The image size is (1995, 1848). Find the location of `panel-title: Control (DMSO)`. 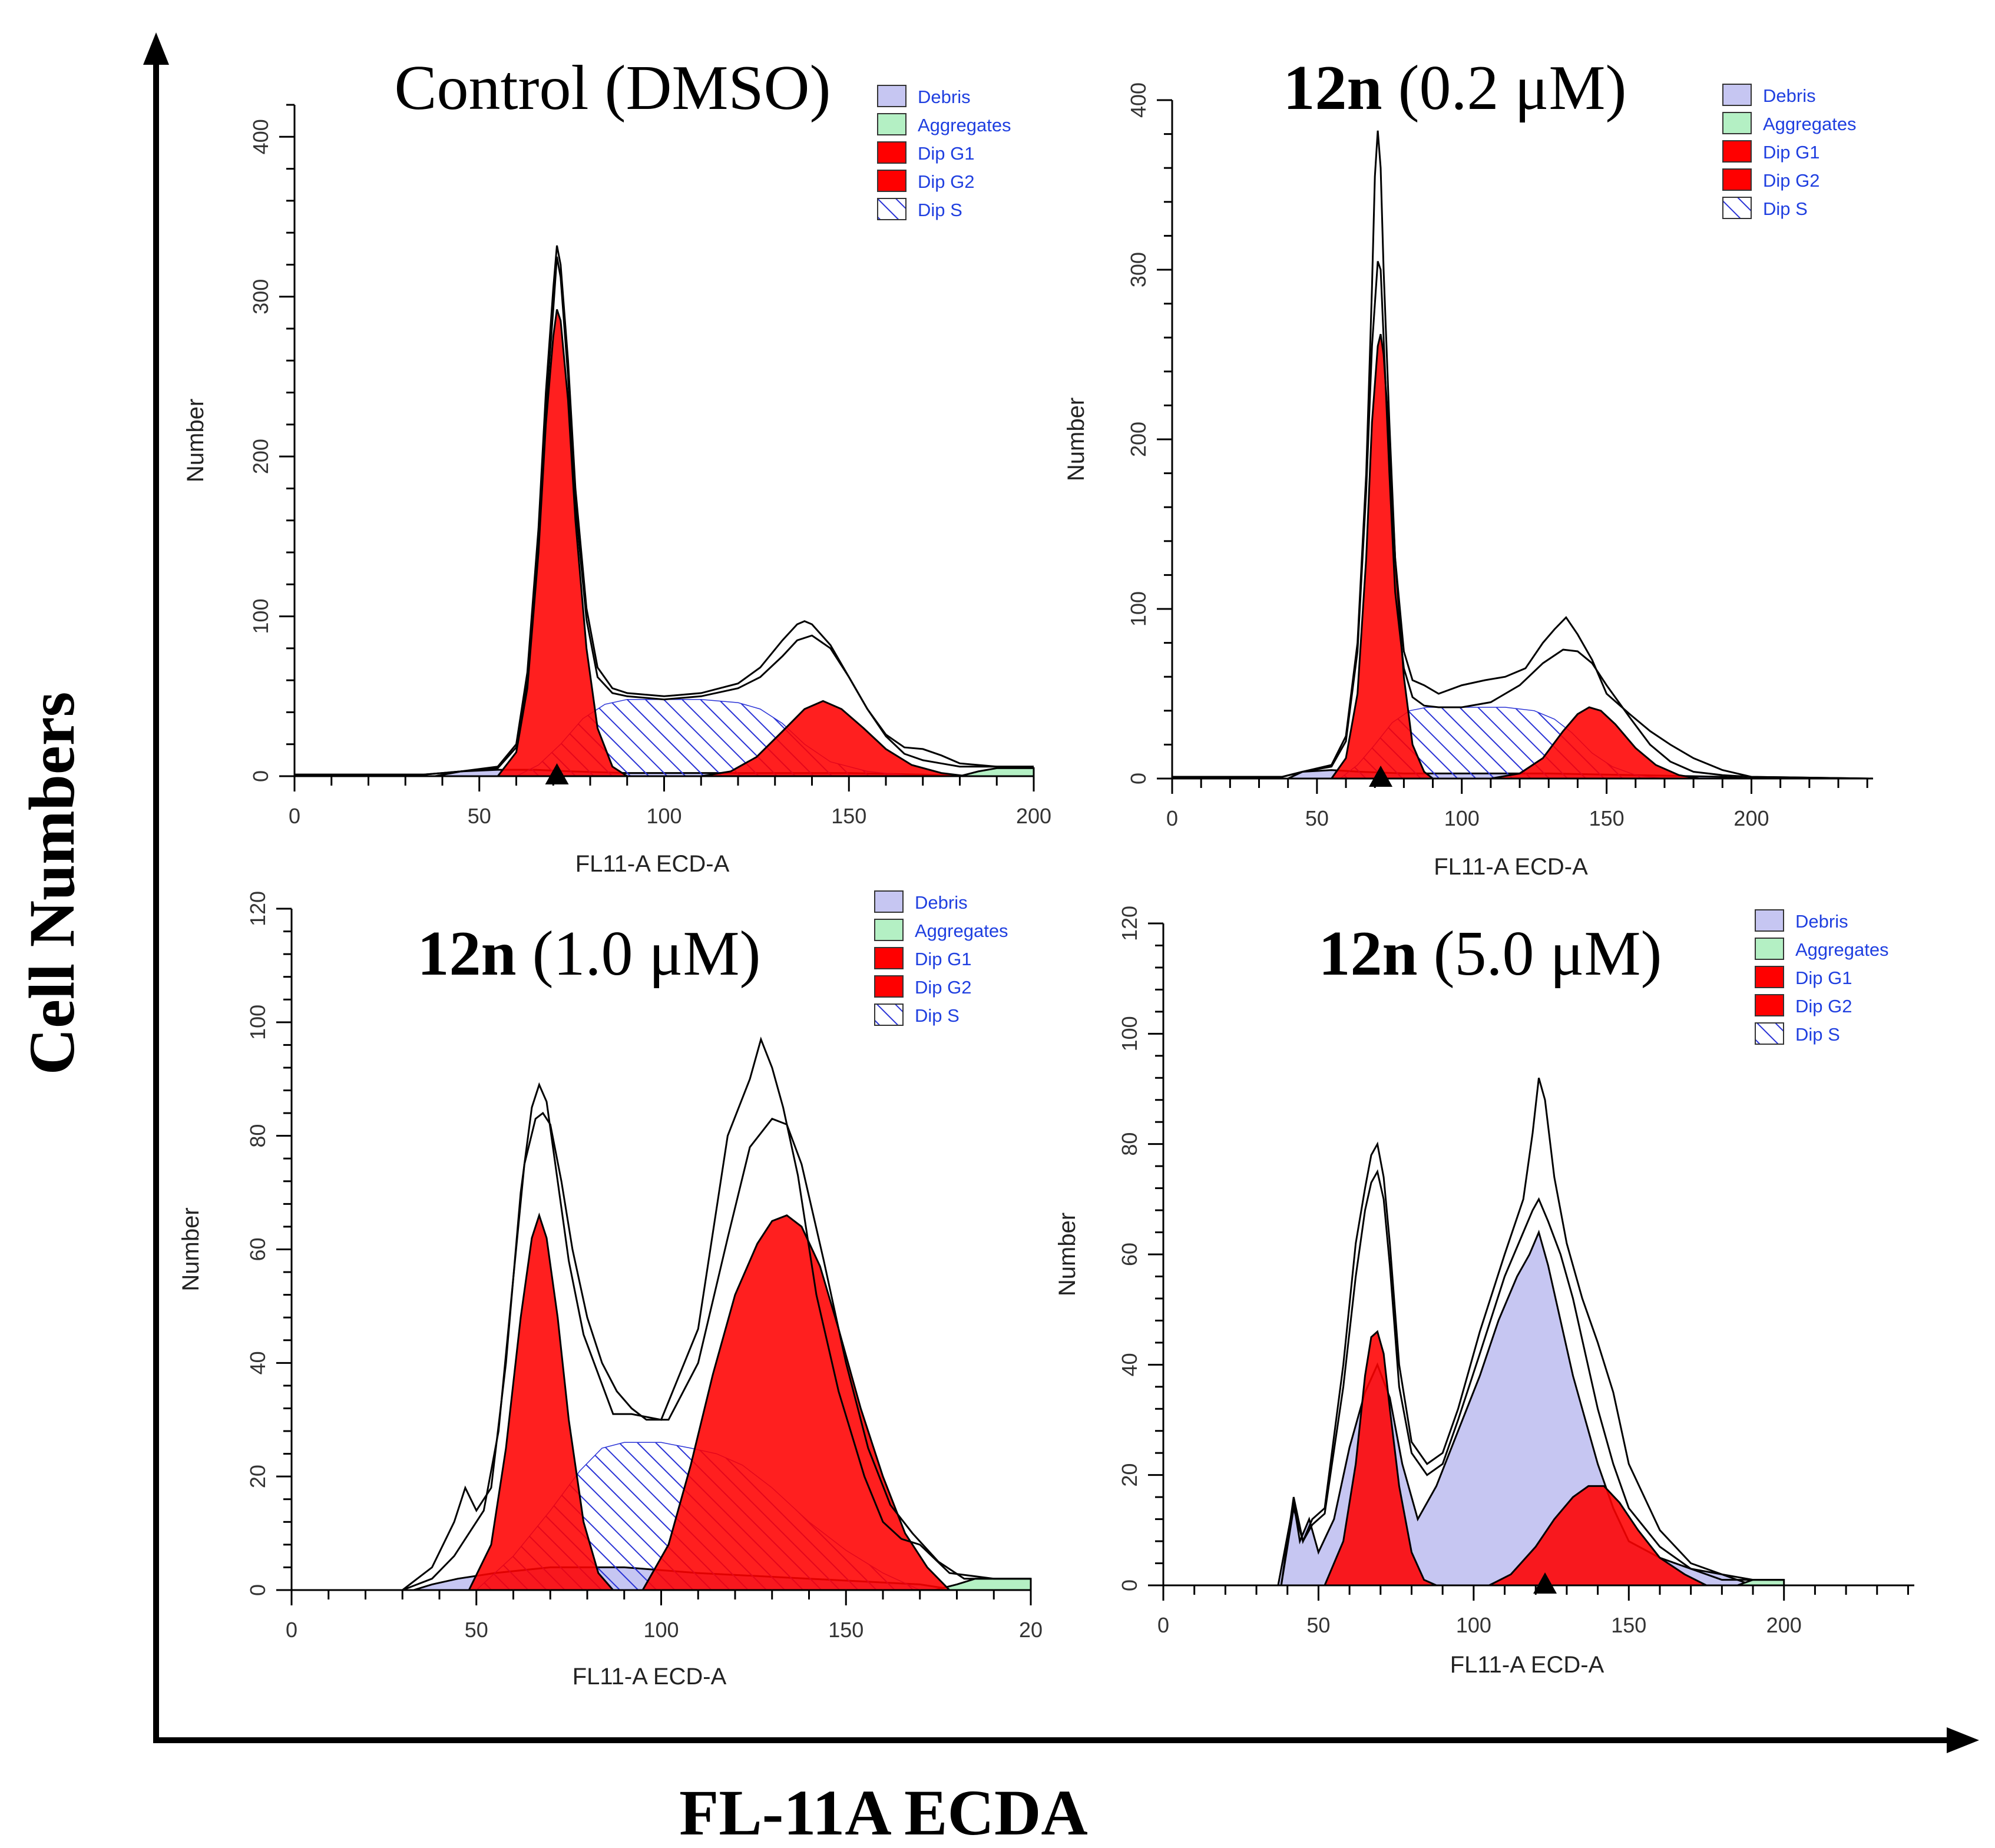

panel-title: Control (DMSO) is located at coordinates (612, 88).